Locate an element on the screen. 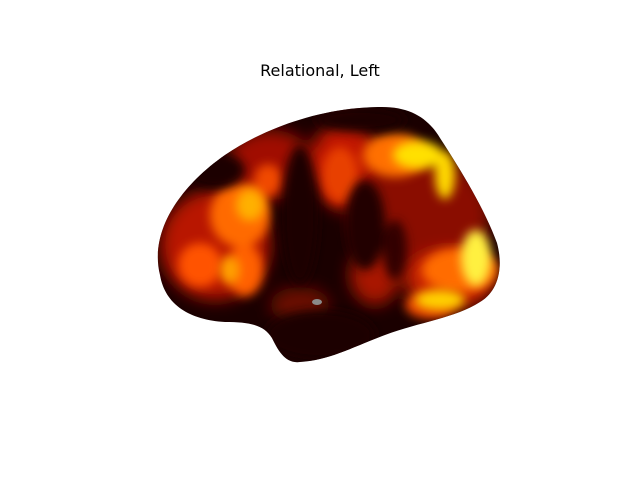 The width and height of the screenshot is (640, 480). figure-title: Relational, Left is located at coordinates (320, 70).